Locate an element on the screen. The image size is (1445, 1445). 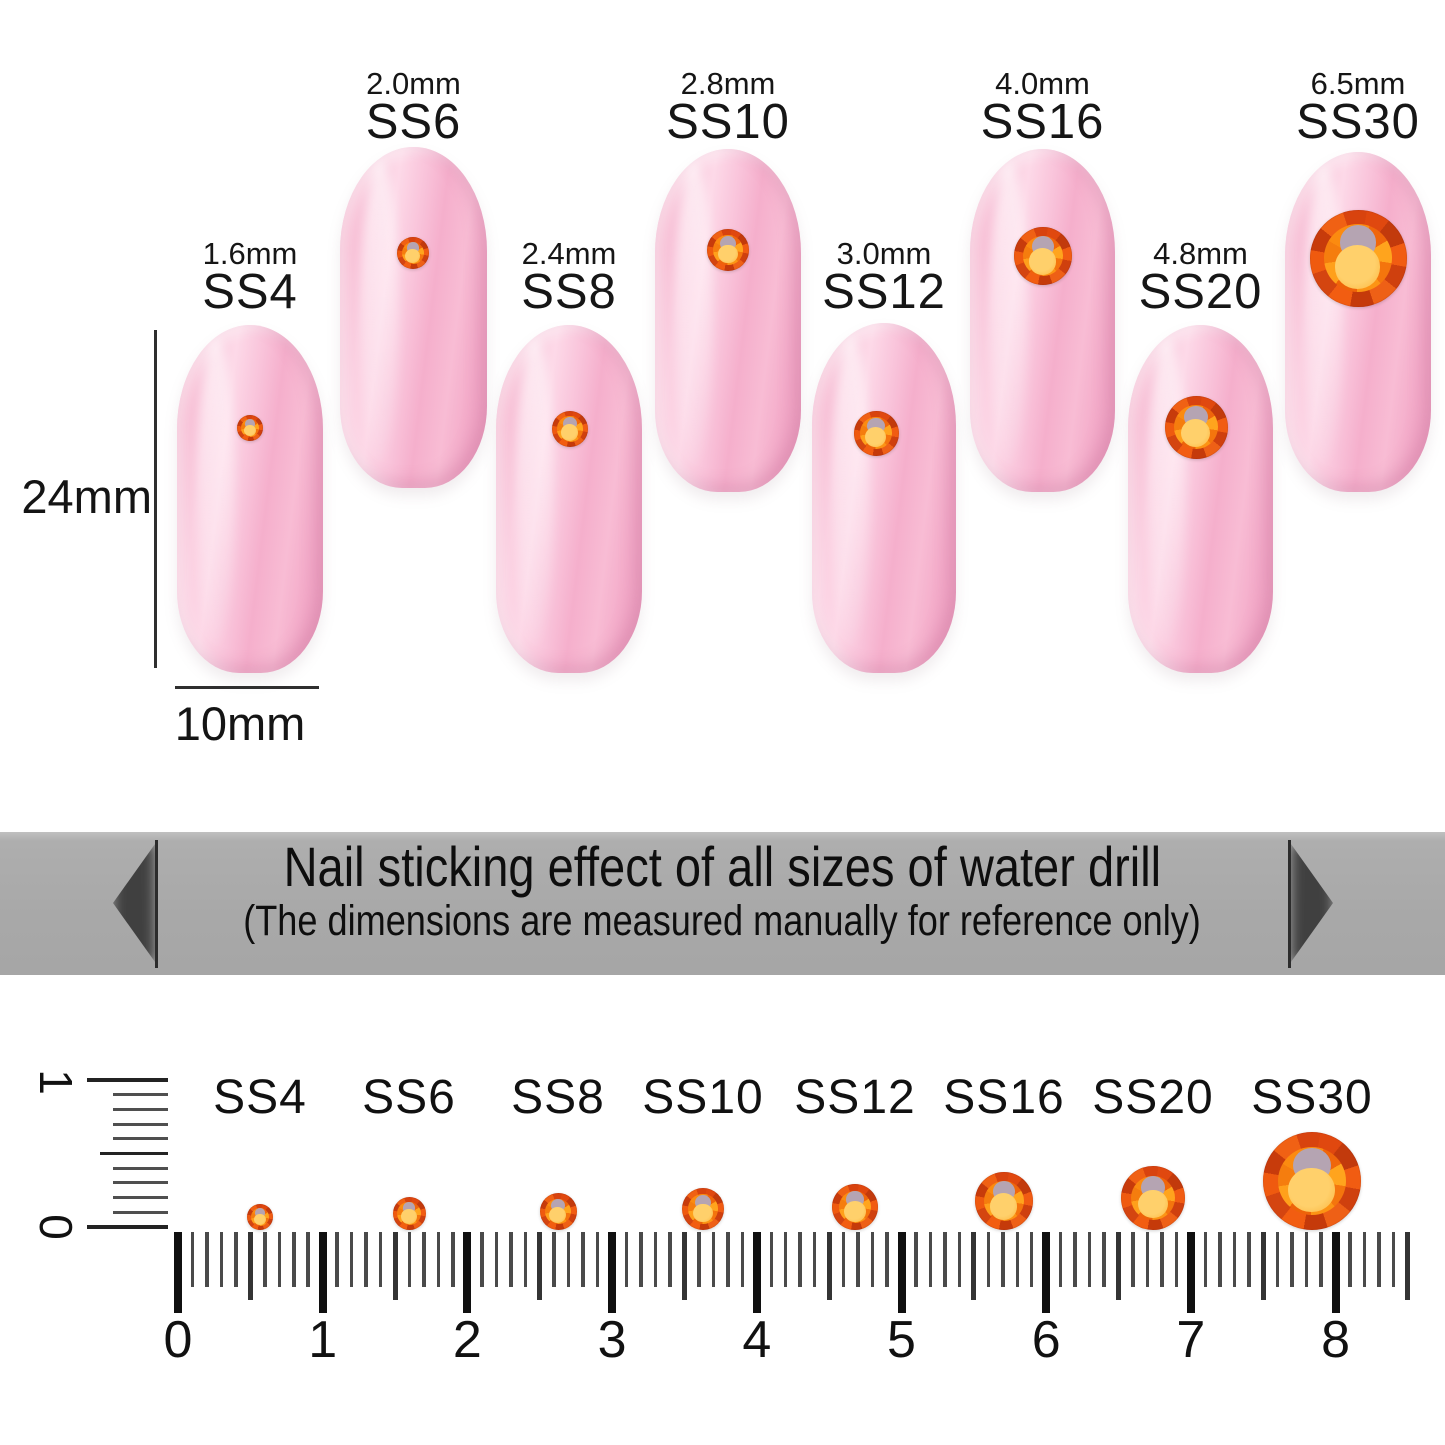
ruler-rhinestone-SS30 is located at coordinates (1312, 1181).